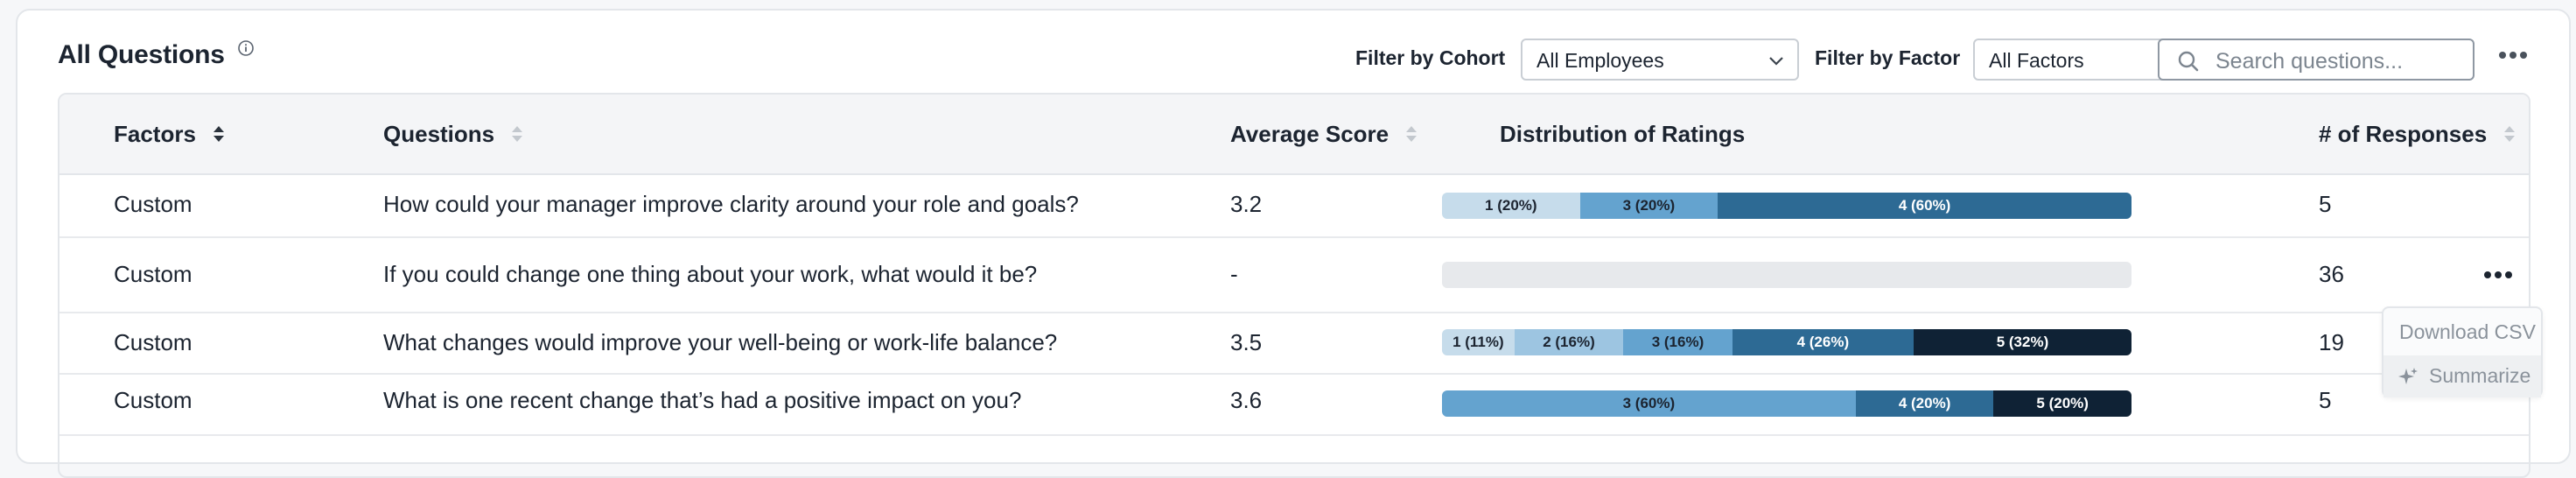 Image resolution: width=2576 pixels, height=478 pixels. I want to click on column-questions: Questions, so click(453, 134).